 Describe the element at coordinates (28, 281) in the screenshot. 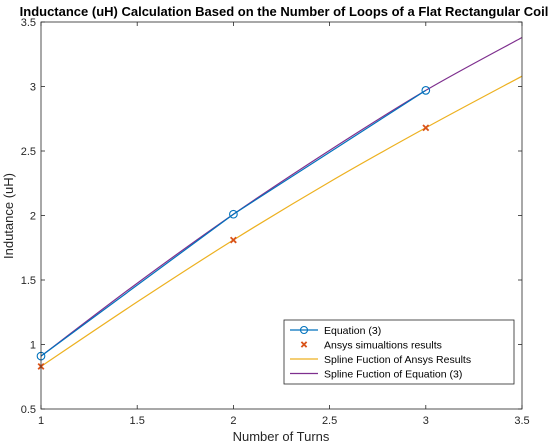

I see `y-tick-label: 1.5` at that location.